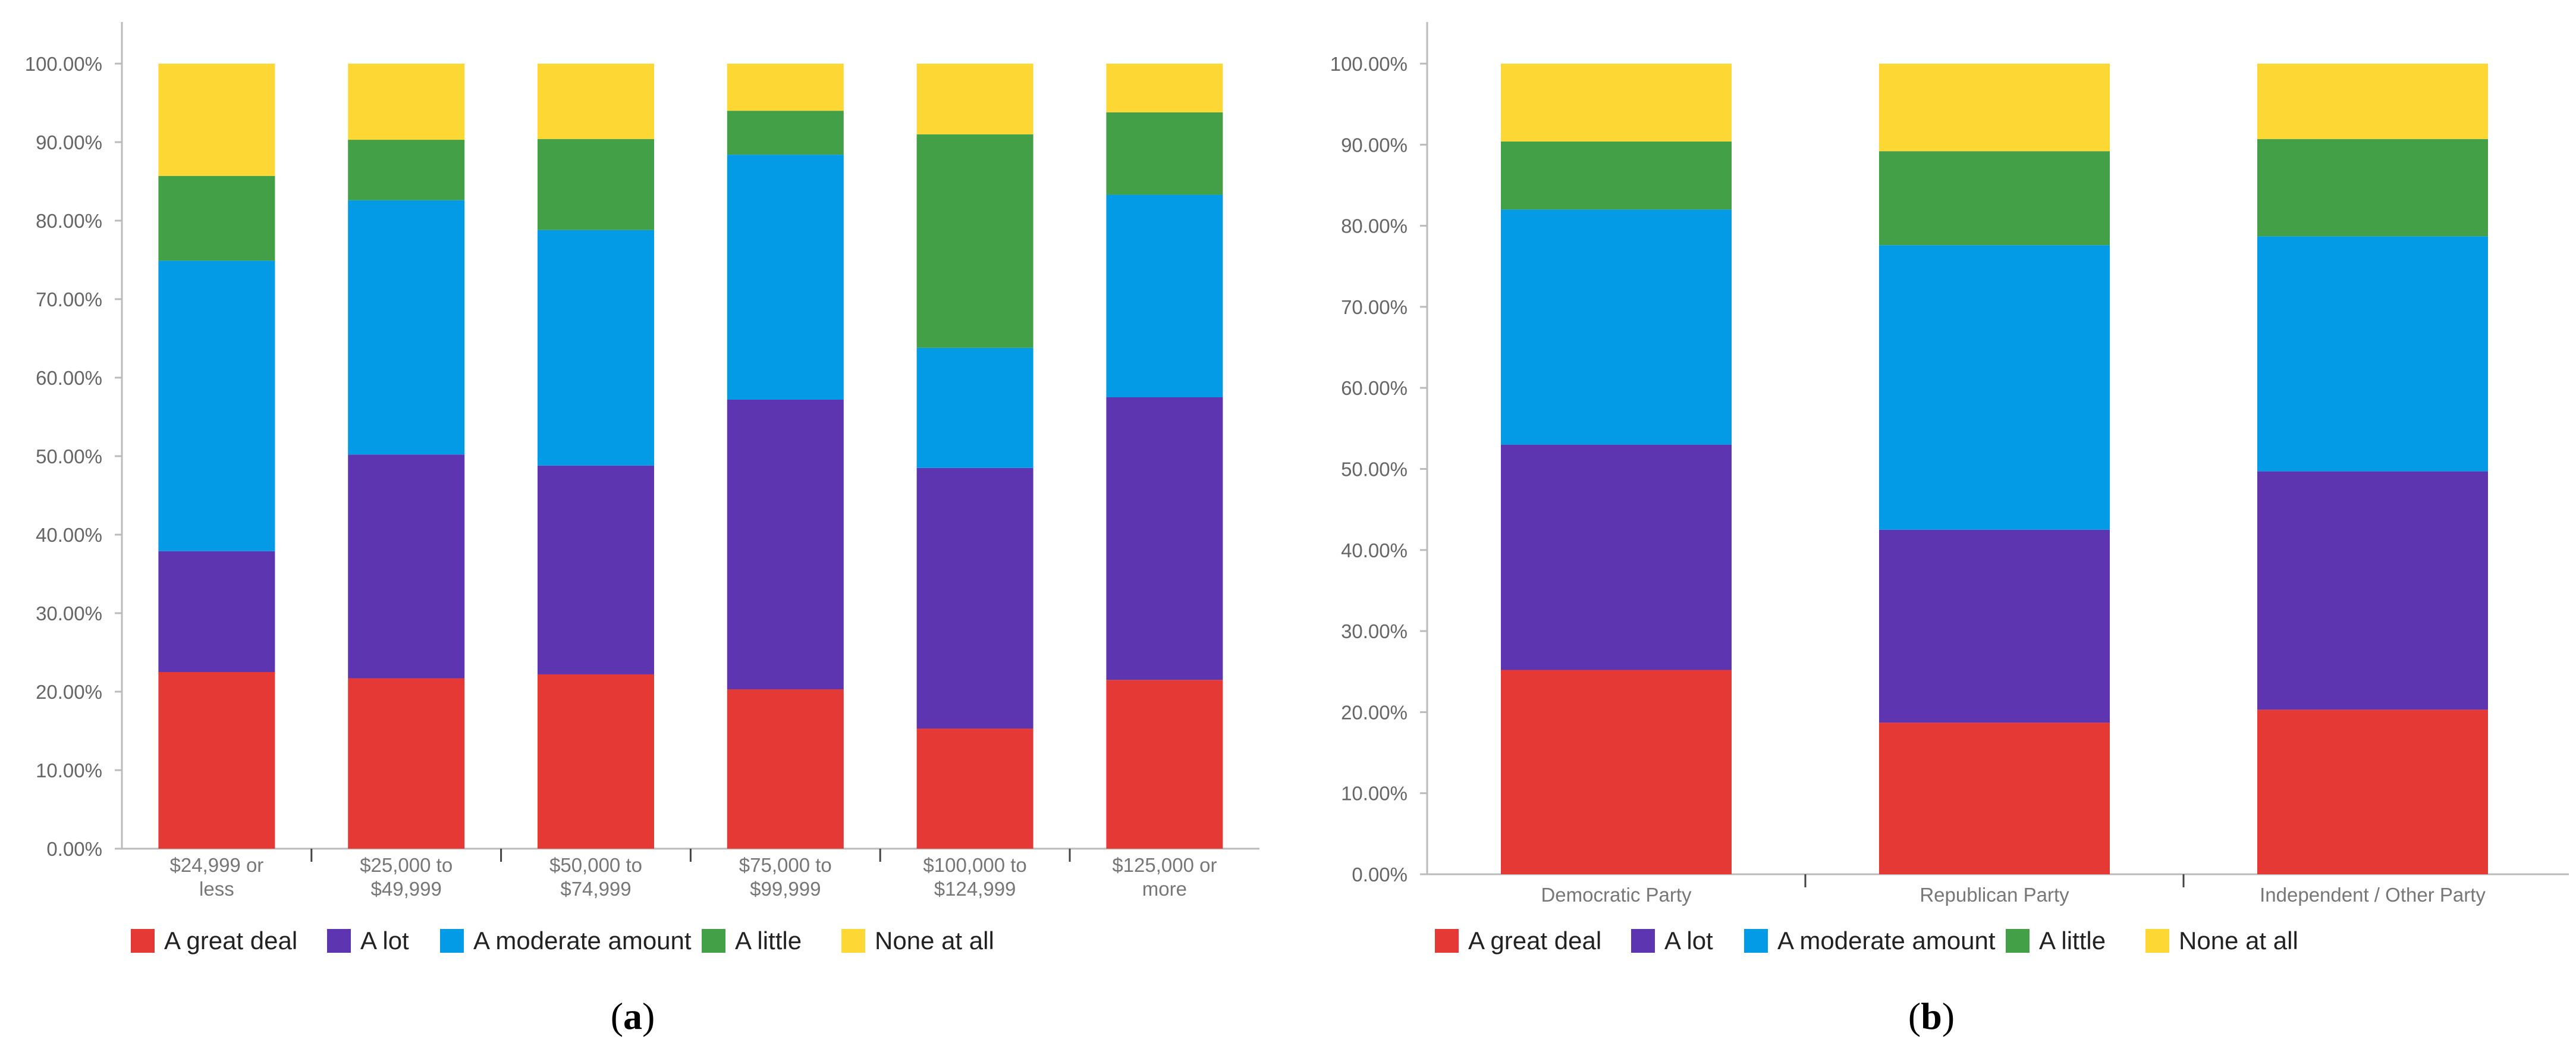 This screenshot has height=1061, width=2576. What do you see at coordinates (1886, 941) in the screenshot?
I see `chart-b-legend-label: A moderate amount` at bounding box center [1886, 941].